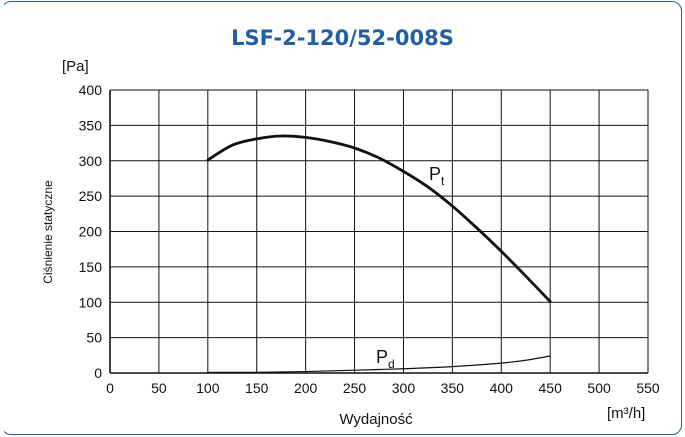 The image size is (685, 437). I want to click on y-tick-label: 150, so click(91, 267).